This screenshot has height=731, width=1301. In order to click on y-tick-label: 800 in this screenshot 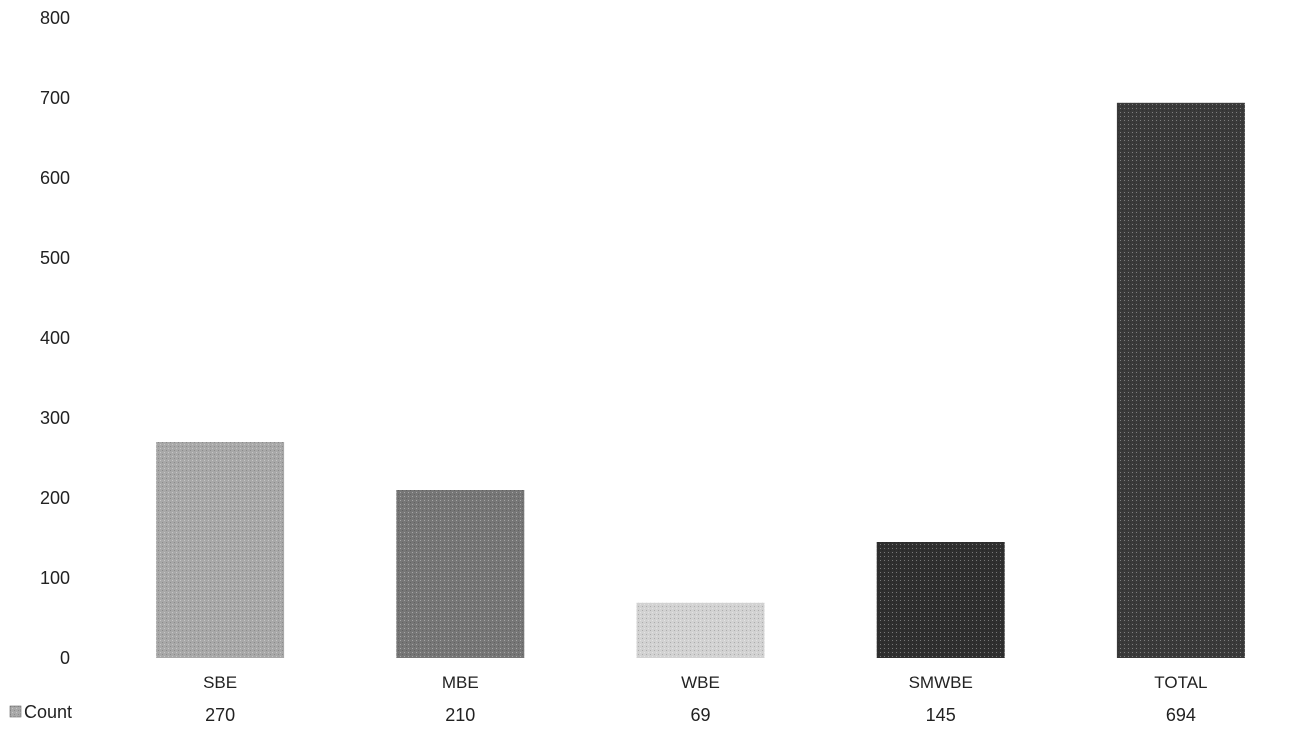, I will do `click(55, 18)`.